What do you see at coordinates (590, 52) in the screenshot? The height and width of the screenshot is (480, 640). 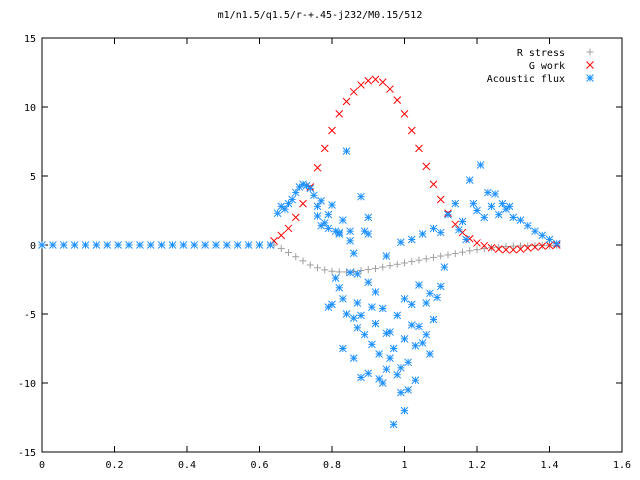 I see `legend-marker` at bounding box center [590, 52].